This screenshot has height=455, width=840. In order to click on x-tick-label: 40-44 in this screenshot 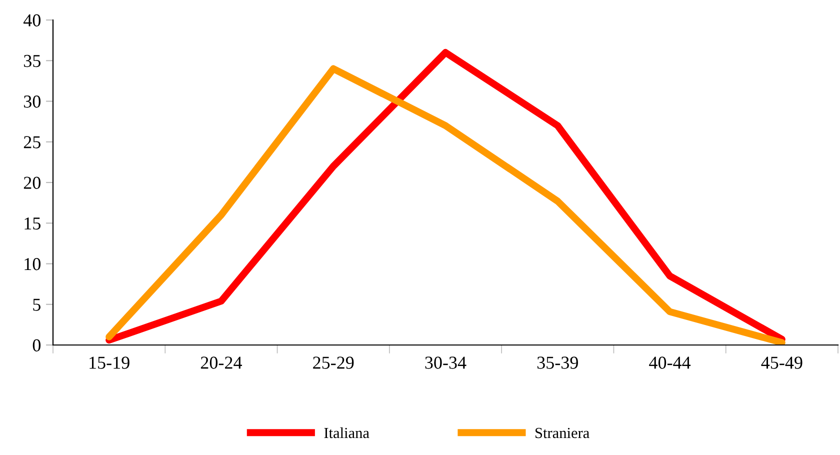, I will do `click(670, 362)`.